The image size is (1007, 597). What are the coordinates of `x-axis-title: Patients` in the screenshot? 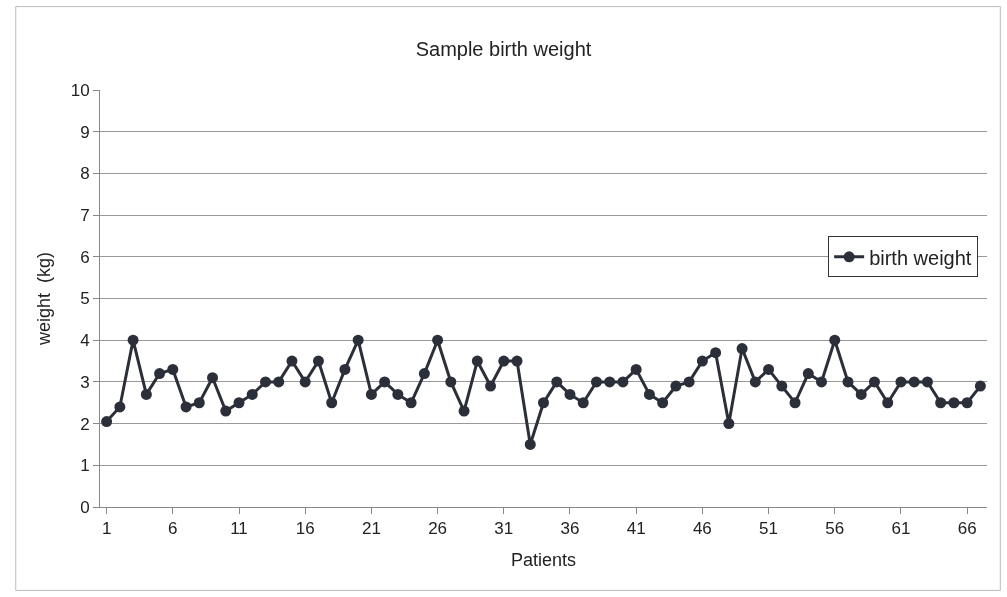 It's located at (543, 559).